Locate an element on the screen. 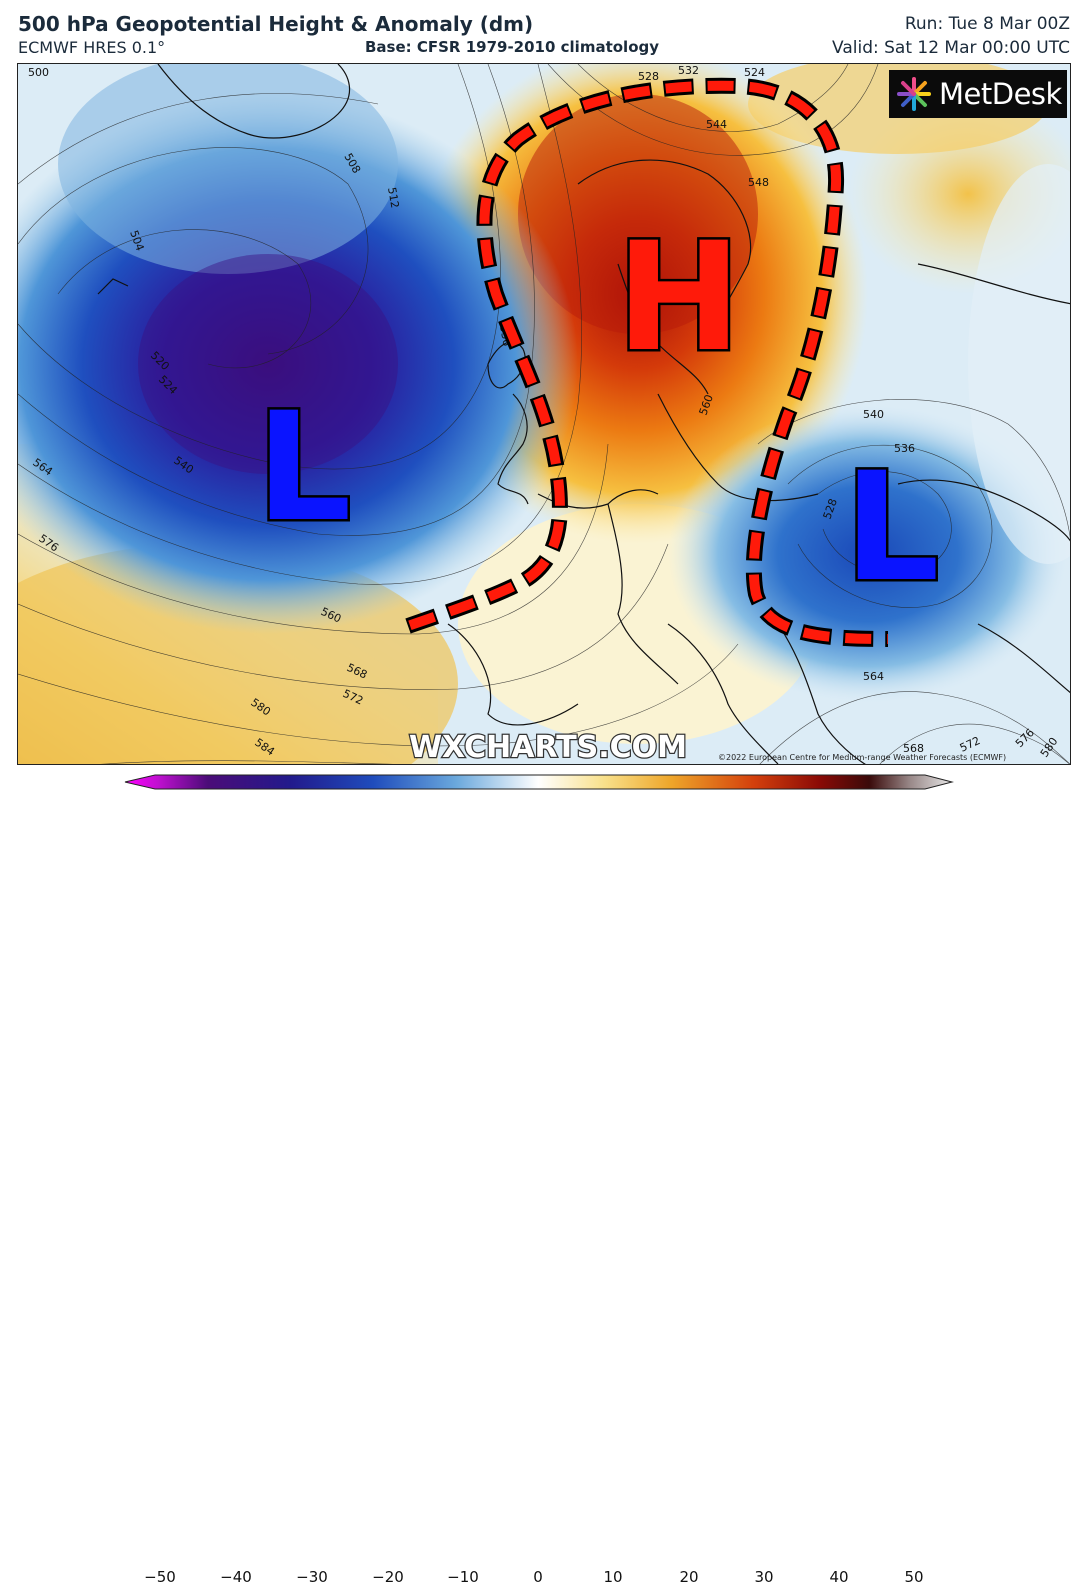  contour-label: 532 is located at coordinates (688, 70).